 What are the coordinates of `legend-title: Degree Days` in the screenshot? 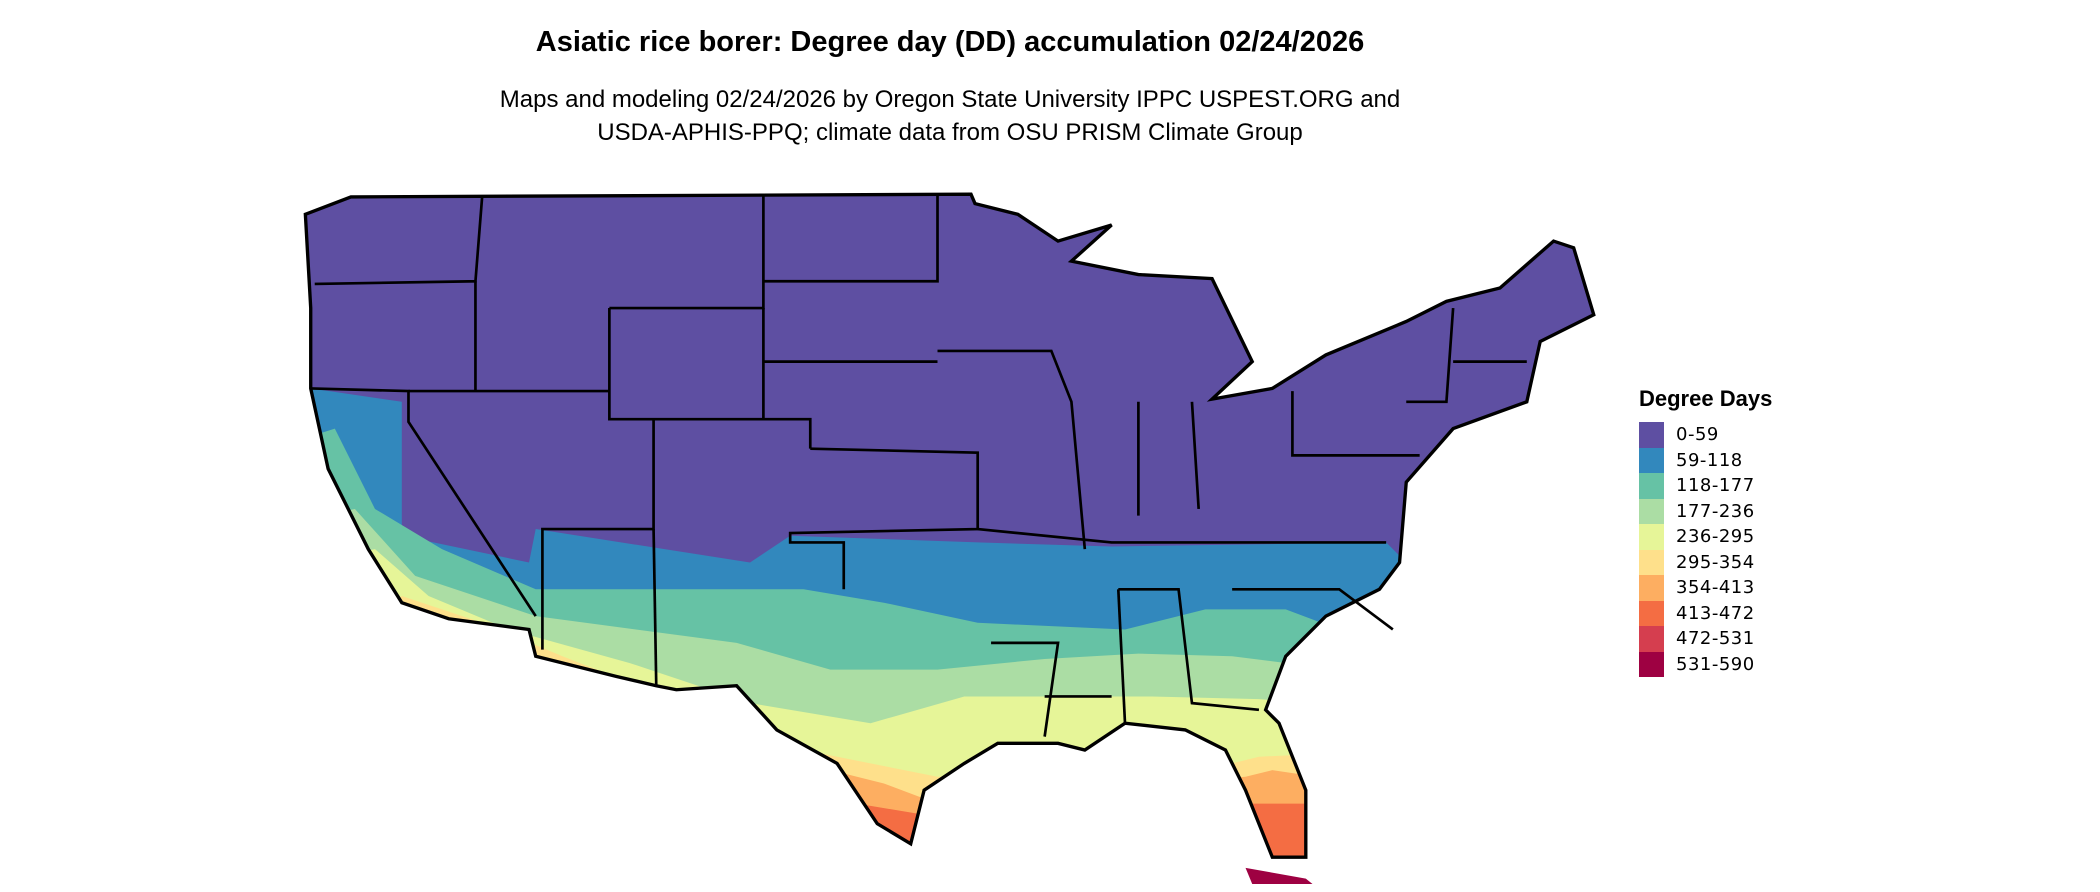 It's located at (1706, 398).